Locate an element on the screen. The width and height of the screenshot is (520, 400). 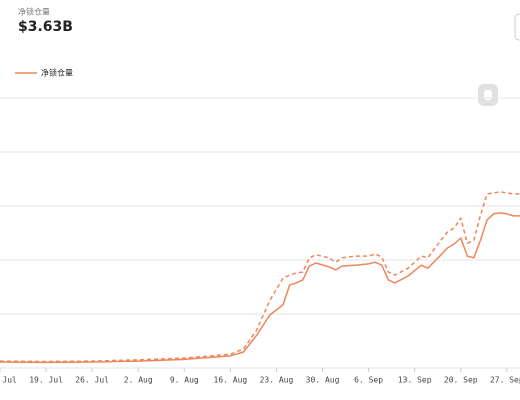
header-label: 净锁仓量 is located at coordinates (34, 12).